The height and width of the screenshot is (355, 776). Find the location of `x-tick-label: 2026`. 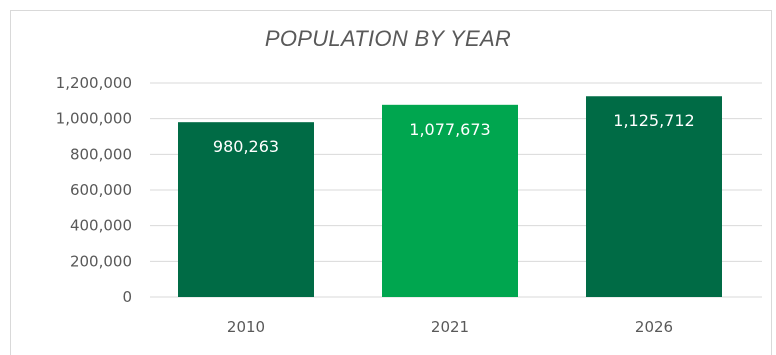

x-tick-label: 2026 is located at coordinates (654, 327).